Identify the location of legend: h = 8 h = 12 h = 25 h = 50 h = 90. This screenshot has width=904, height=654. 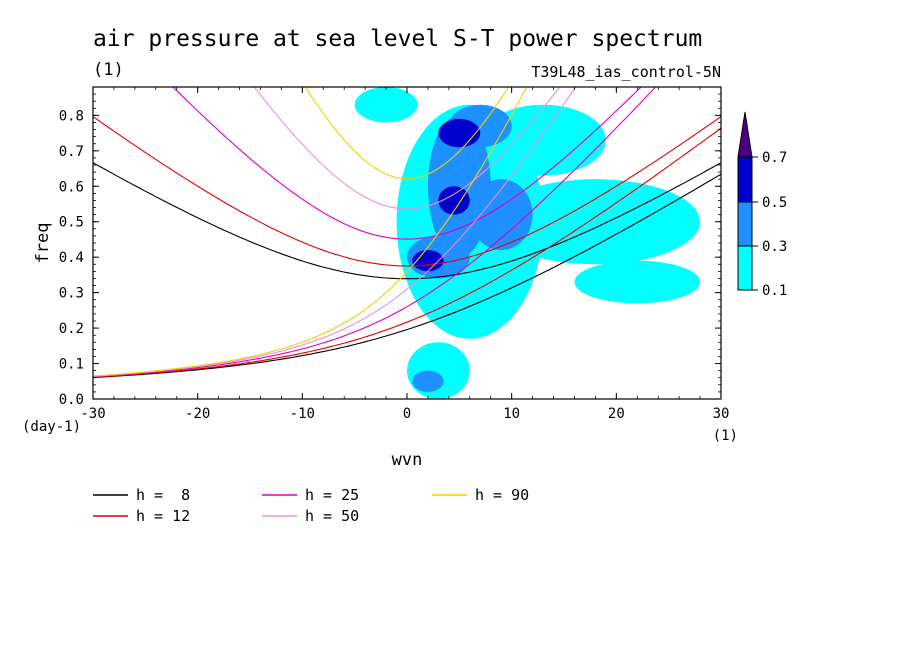
(311, 505).